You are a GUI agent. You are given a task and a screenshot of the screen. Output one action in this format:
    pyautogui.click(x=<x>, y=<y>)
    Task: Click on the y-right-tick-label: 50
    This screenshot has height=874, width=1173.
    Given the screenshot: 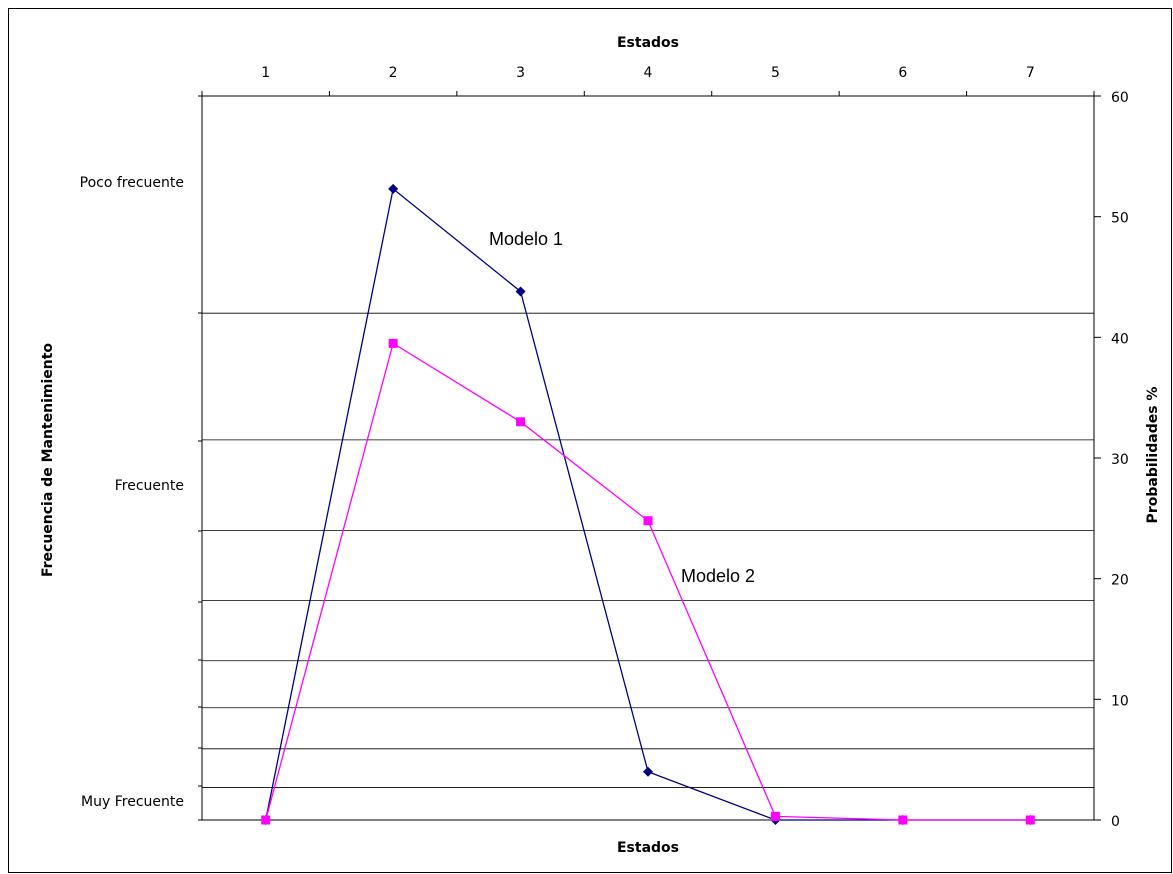 What is the action you would take?
    pyautogui.click(x=1120, y=219)
    